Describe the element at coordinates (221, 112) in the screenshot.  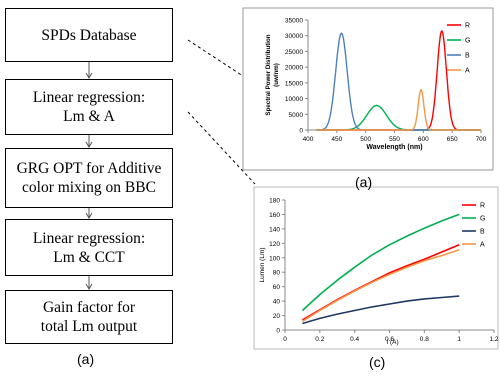
I see `dashed-leader-lines` at that location.